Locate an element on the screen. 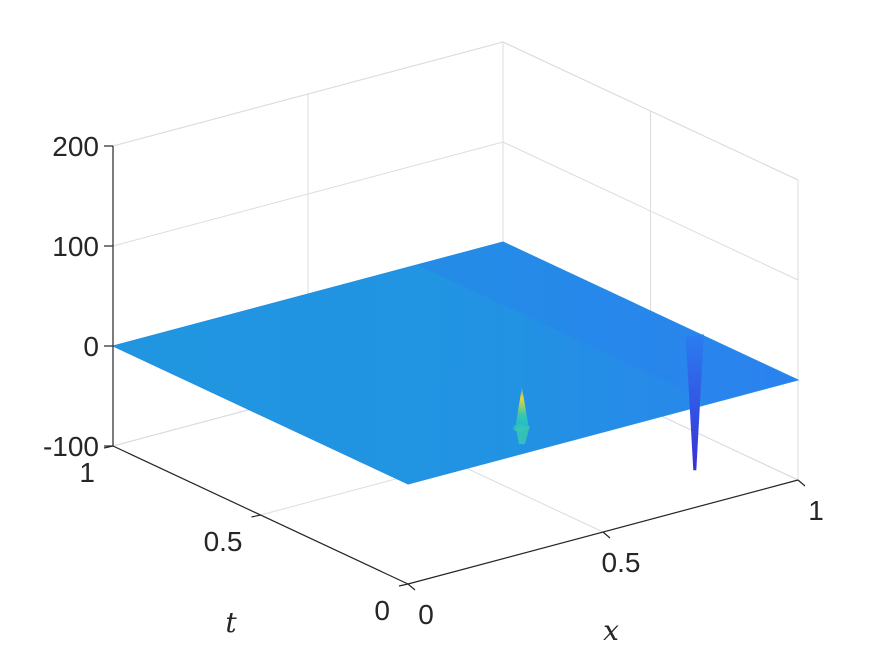 The image size is (875, 656). axis-labels: xt is located at coordinates (422, 626).